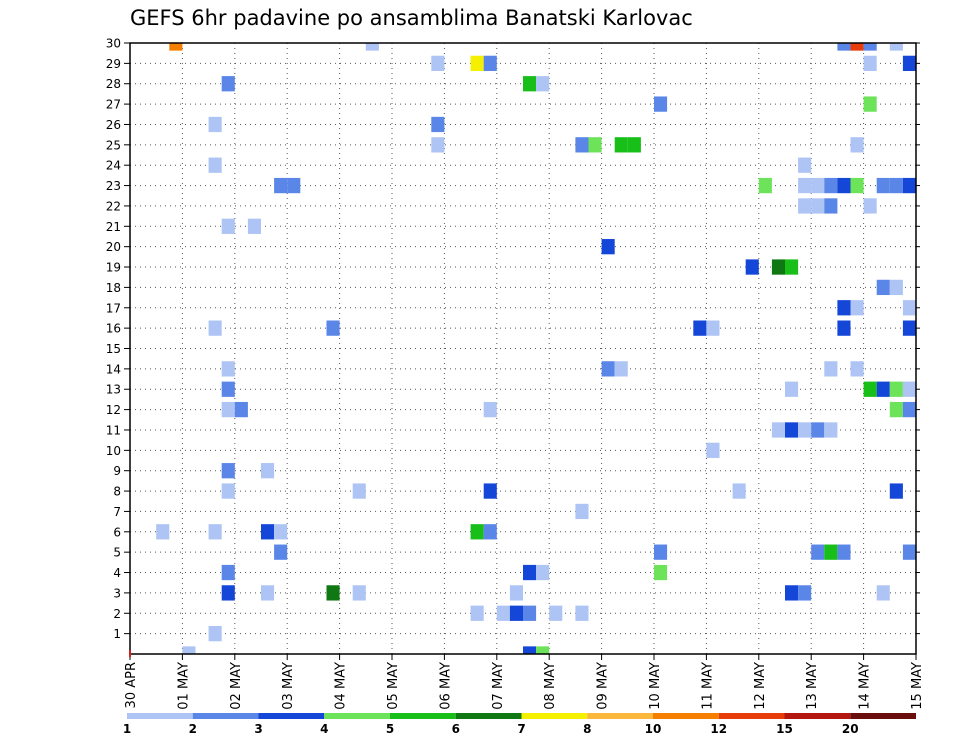 The height and width of the screenshot is (742, 960). What do you see at coordinates (341, 686) in the screenshot?
I see `x-tick-label: 04 MAY` at bounding box center [341, 686].